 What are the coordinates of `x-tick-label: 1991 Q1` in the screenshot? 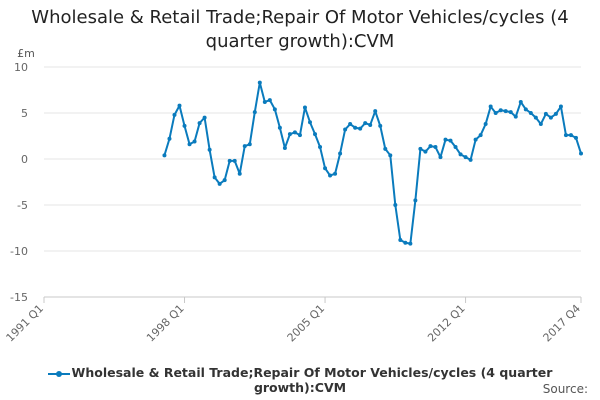 It's located at (25, 323).